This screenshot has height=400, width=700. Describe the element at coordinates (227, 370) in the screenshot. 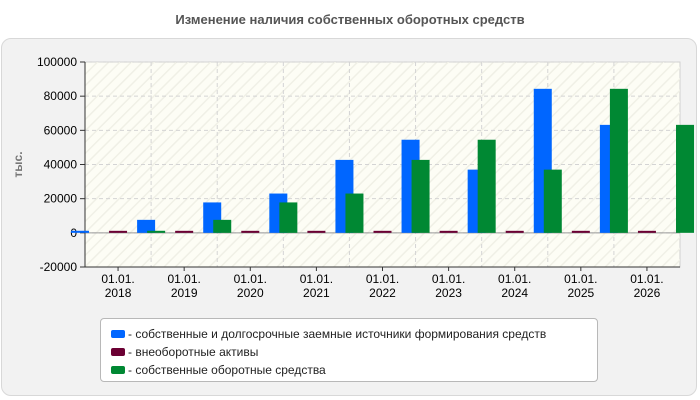

I see `legend-label-working-capital: - собственные оборотные средства` at that location.